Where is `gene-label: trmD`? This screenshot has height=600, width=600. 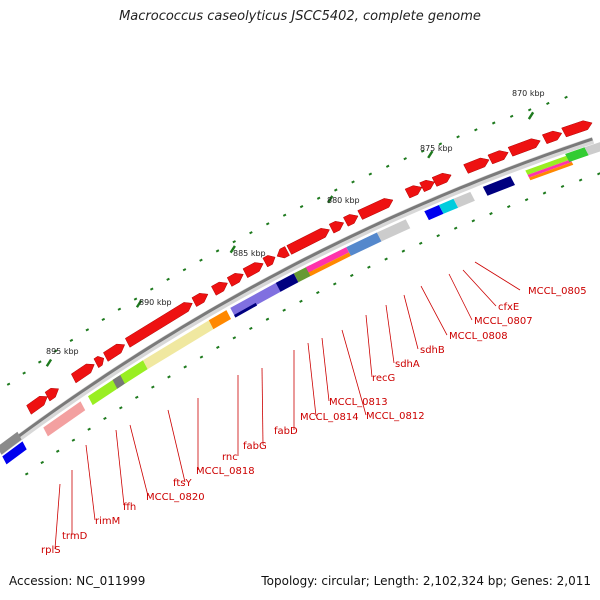 gene-label: trmD is located at coordinates (75, 536).